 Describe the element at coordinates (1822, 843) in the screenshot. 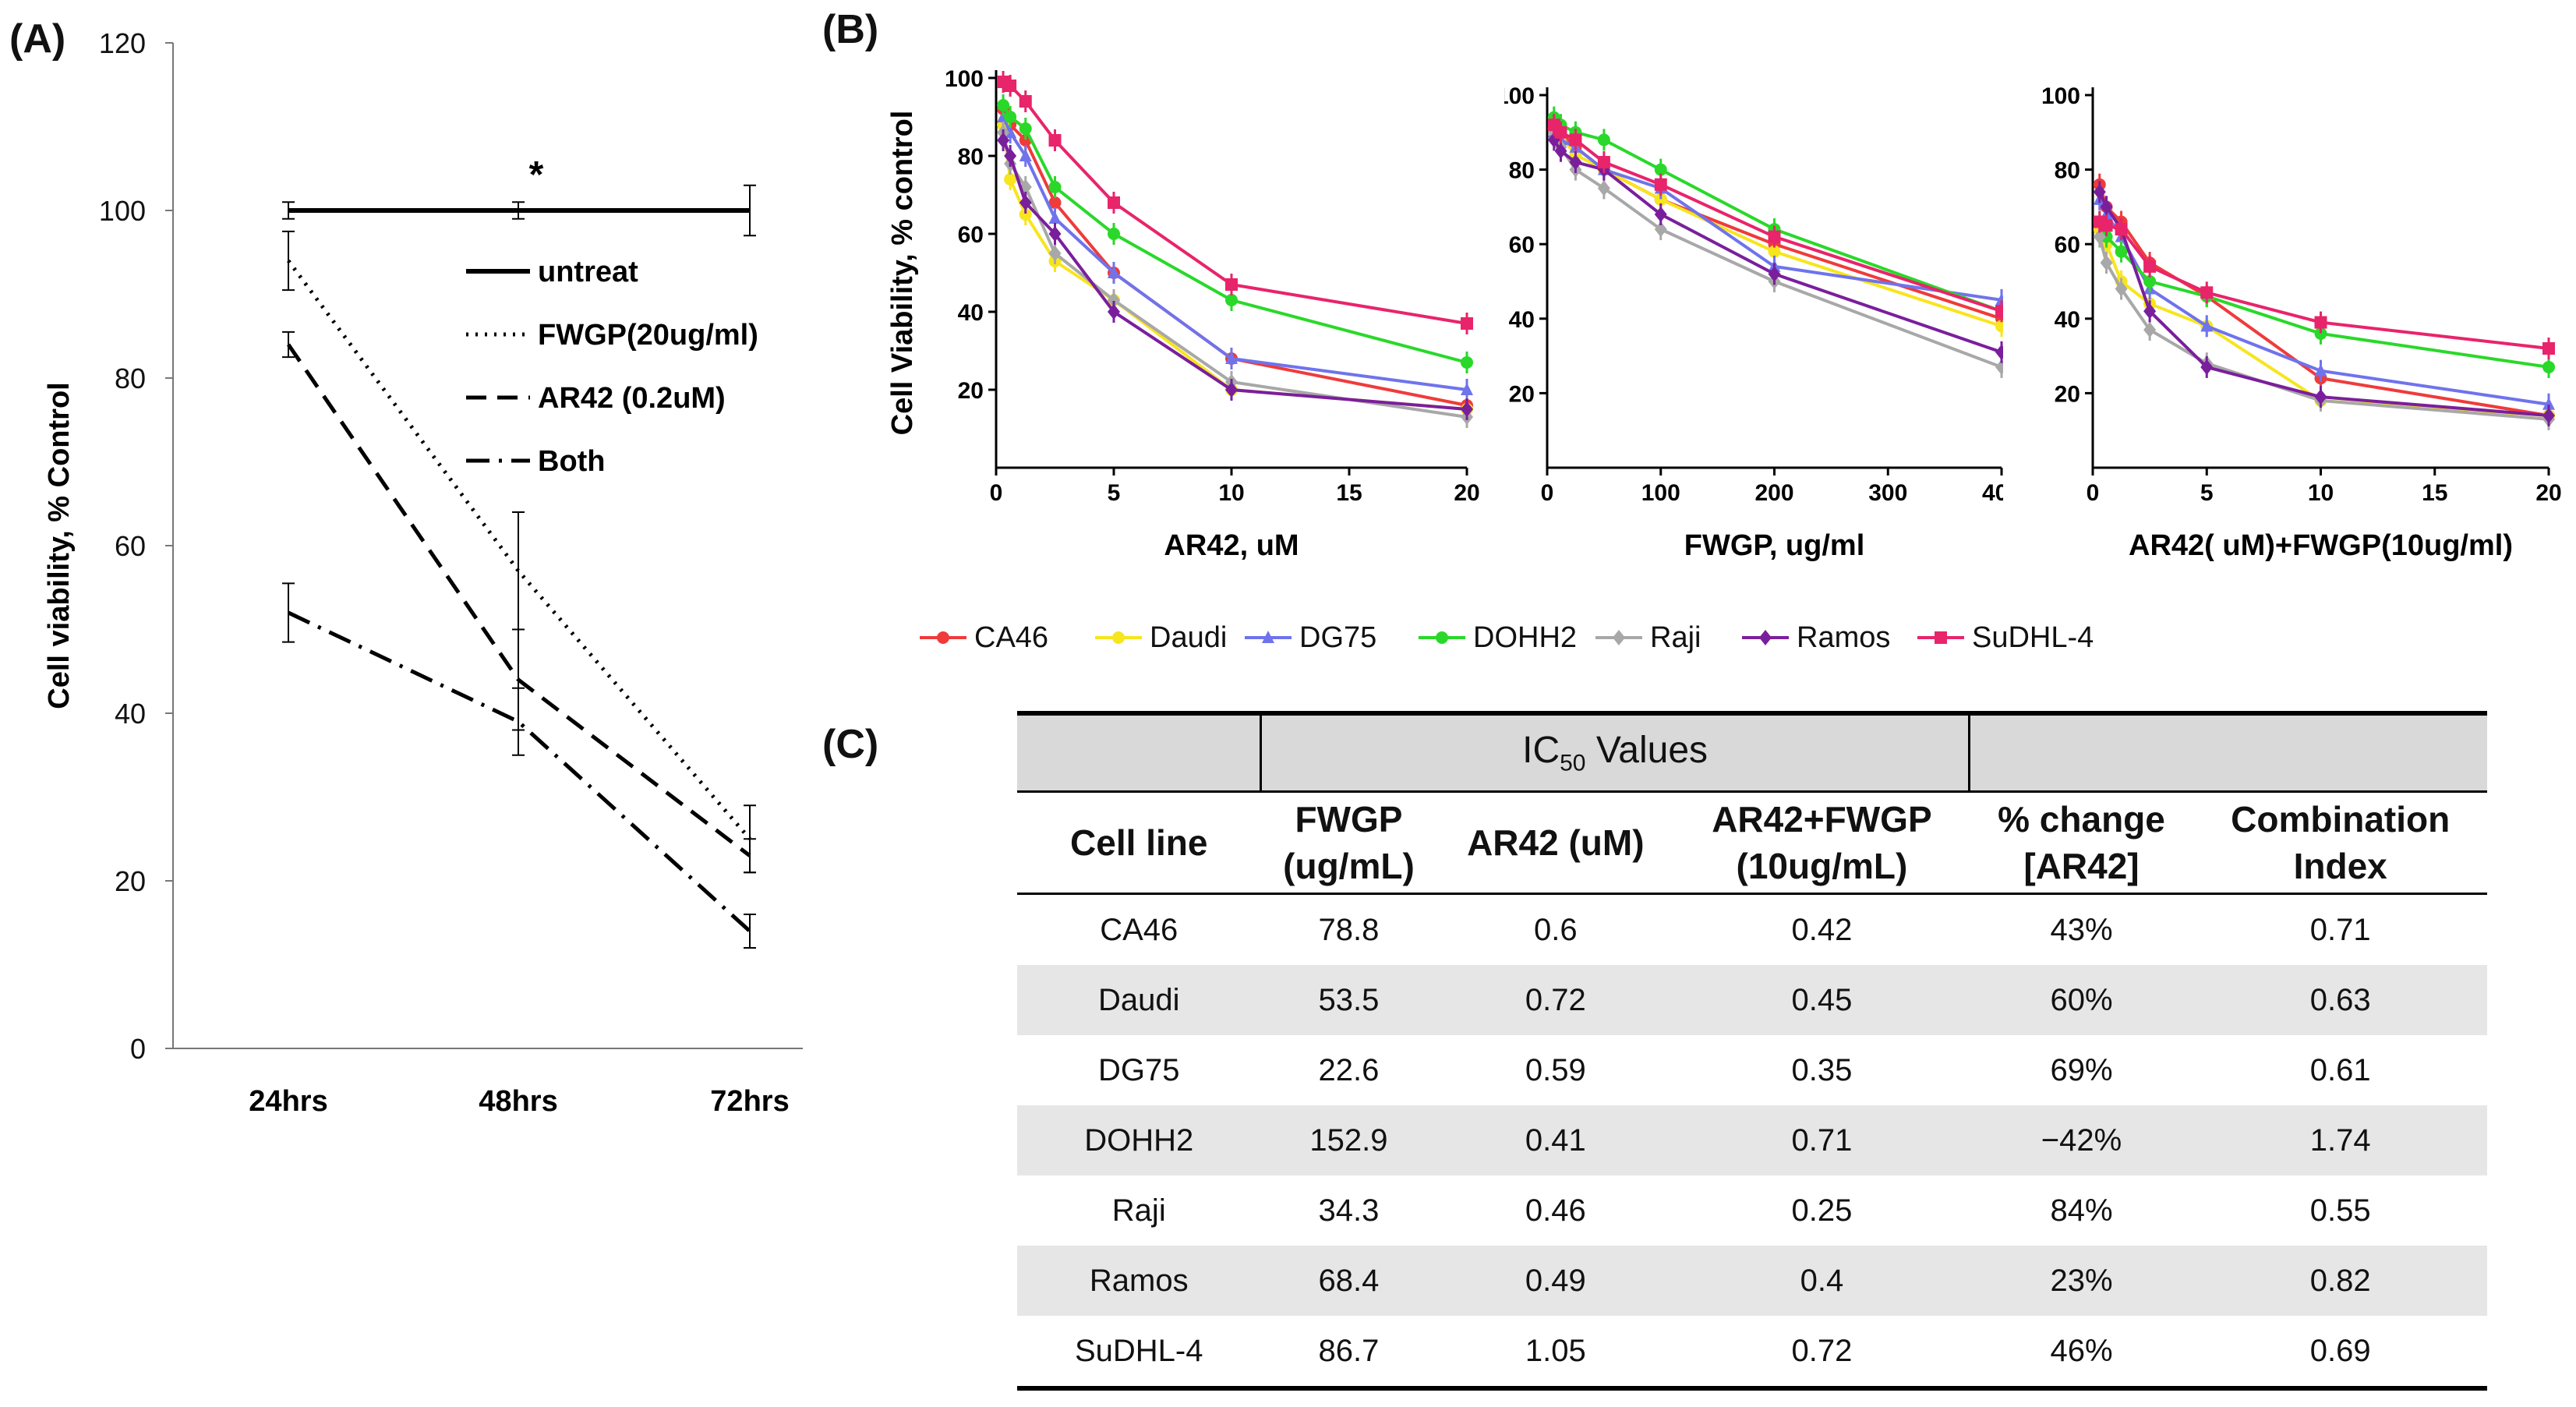

I see `table-header-cell: AR42+FWGP (10ug/mL)` at that location.